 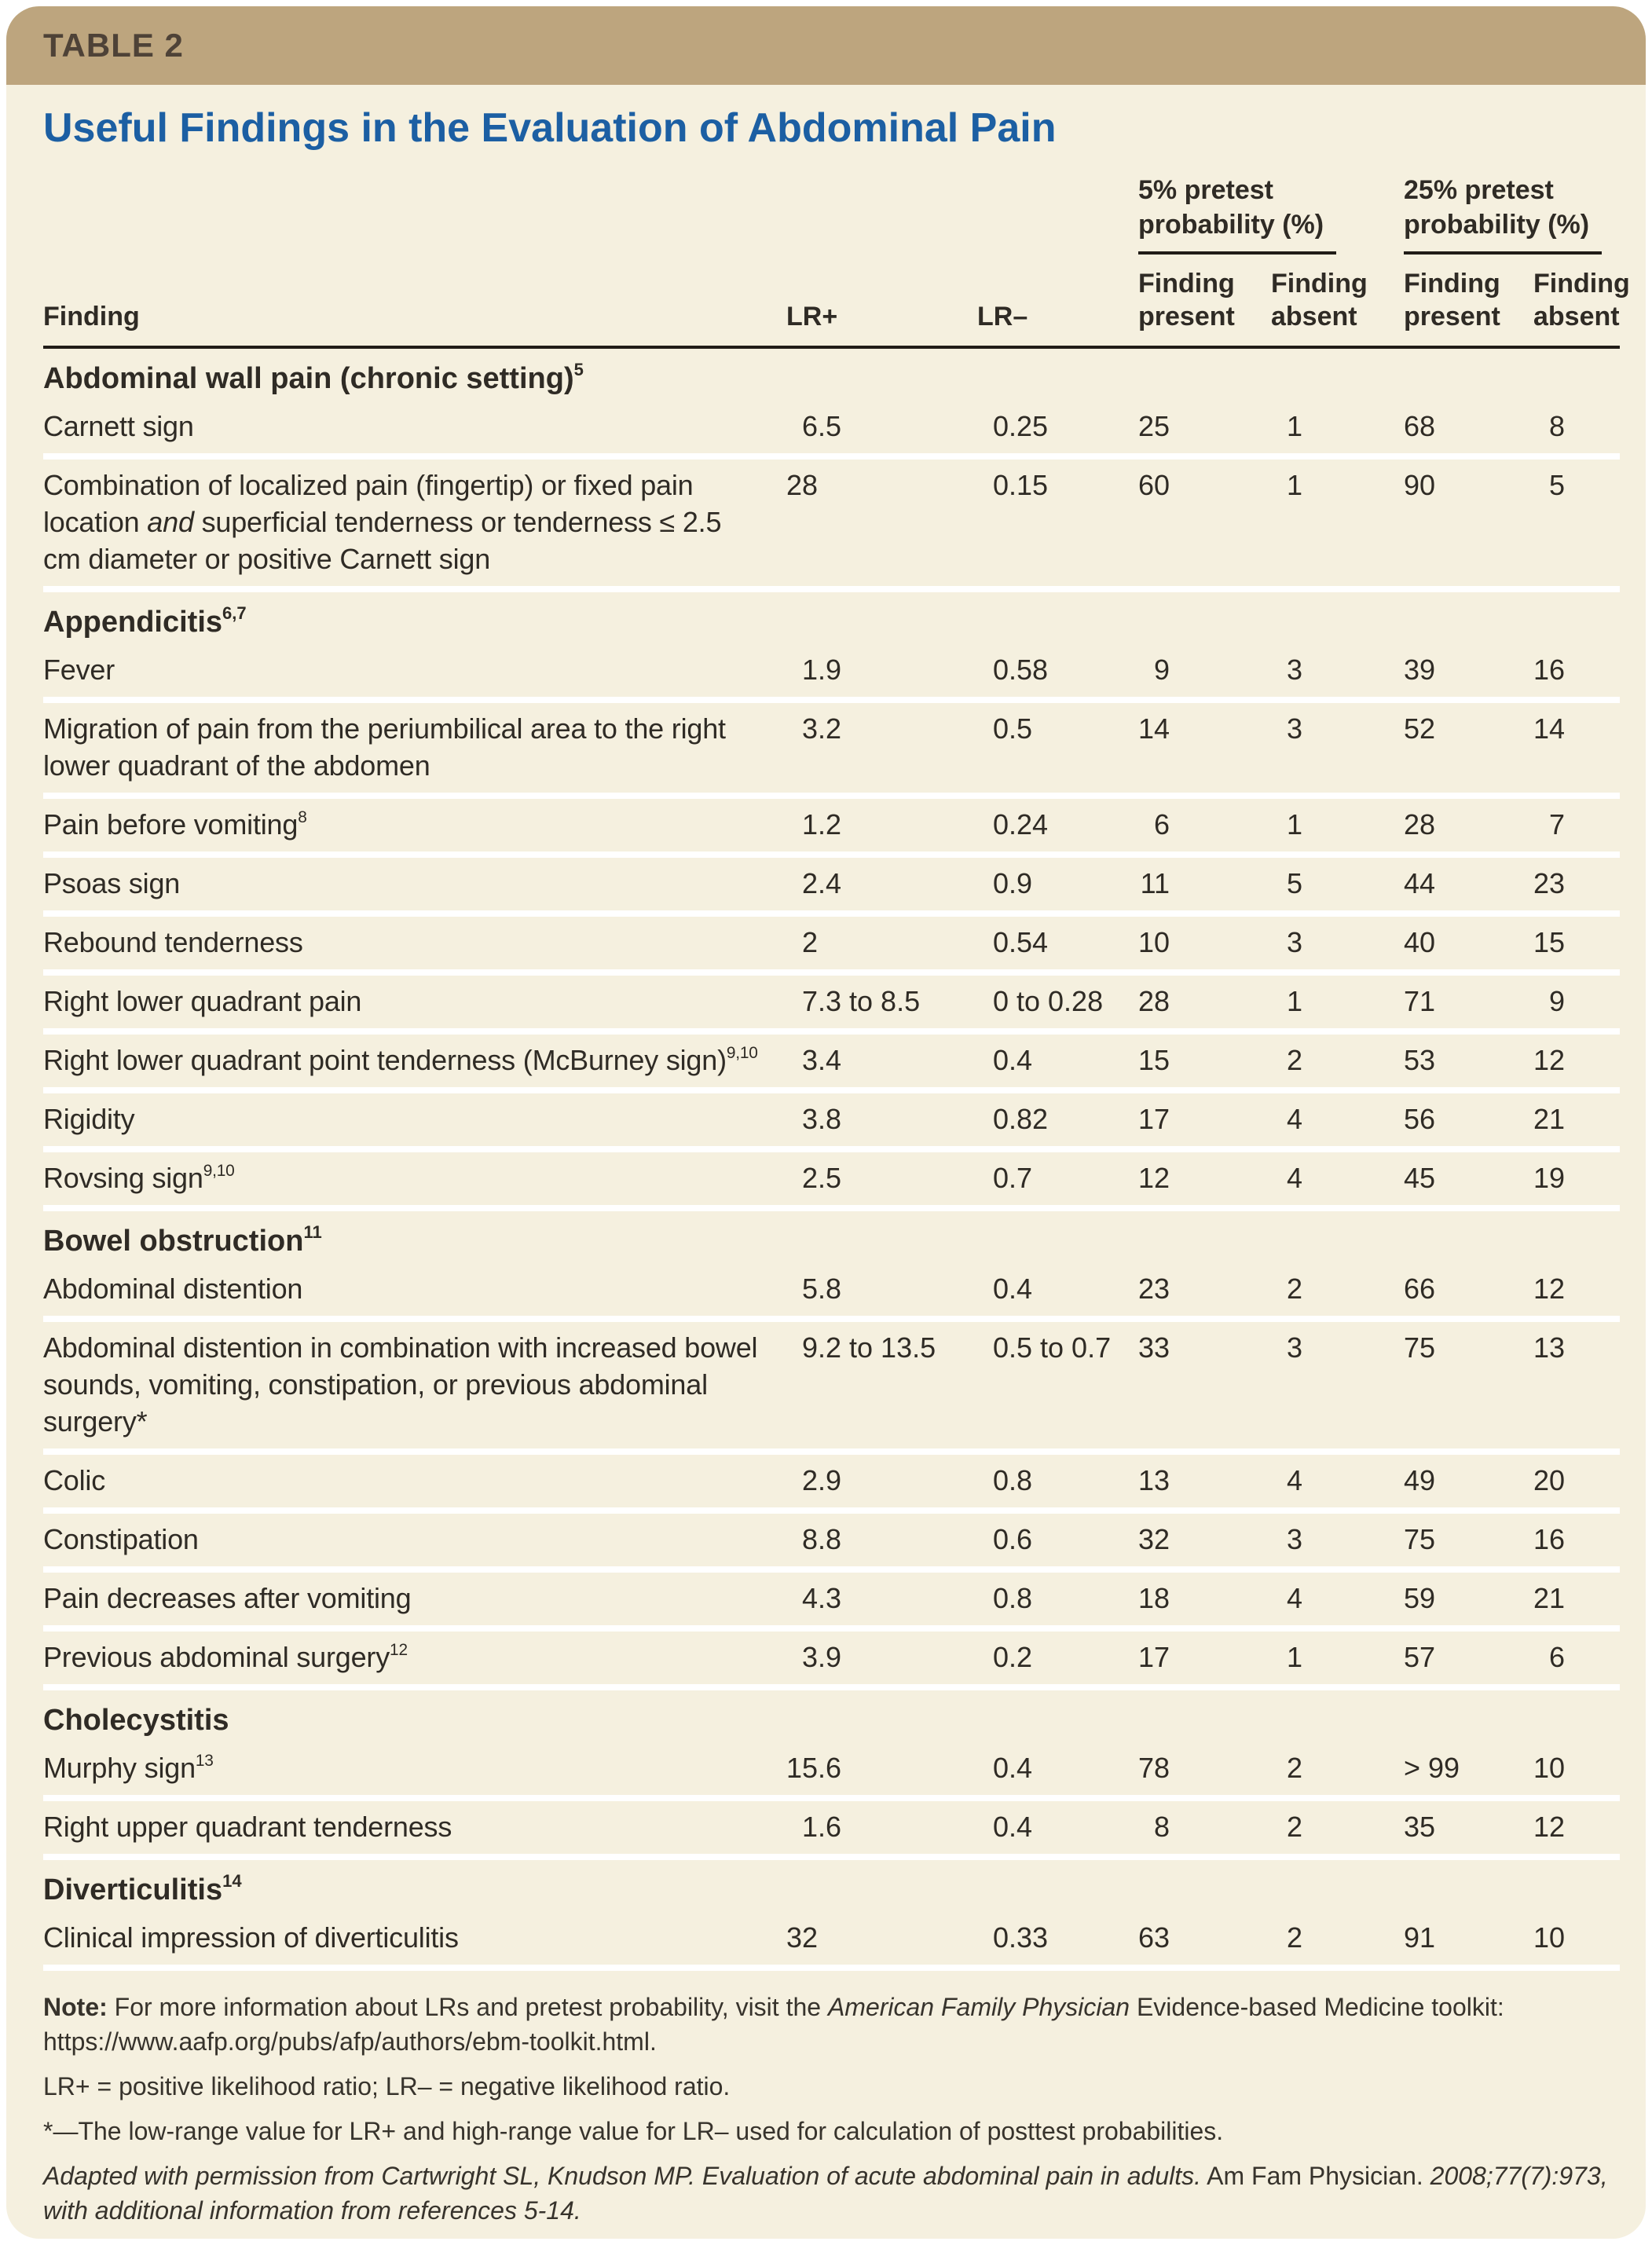 What do you see at coordinates (313, 377) in the screenshot?
I see `section-header: Abdominal wall pain (chronic setting)5` at bounding box center [313, 377].